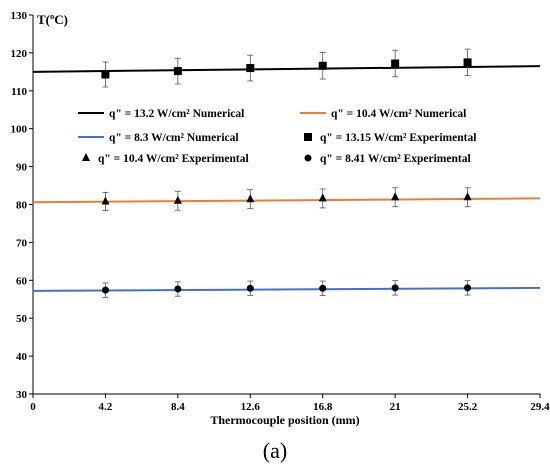  I want to click on x-tick-label: 12.6, so click(251, 407).